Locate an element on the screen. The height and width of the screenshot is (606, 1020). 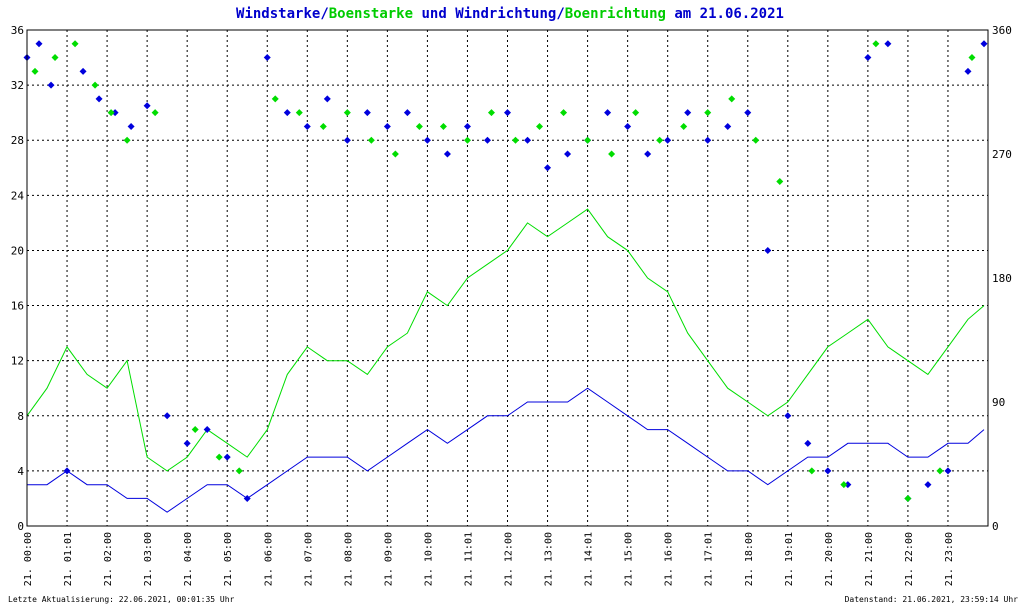
x-tick-label: 21. 20:00 is located at coordinates (829, 559).